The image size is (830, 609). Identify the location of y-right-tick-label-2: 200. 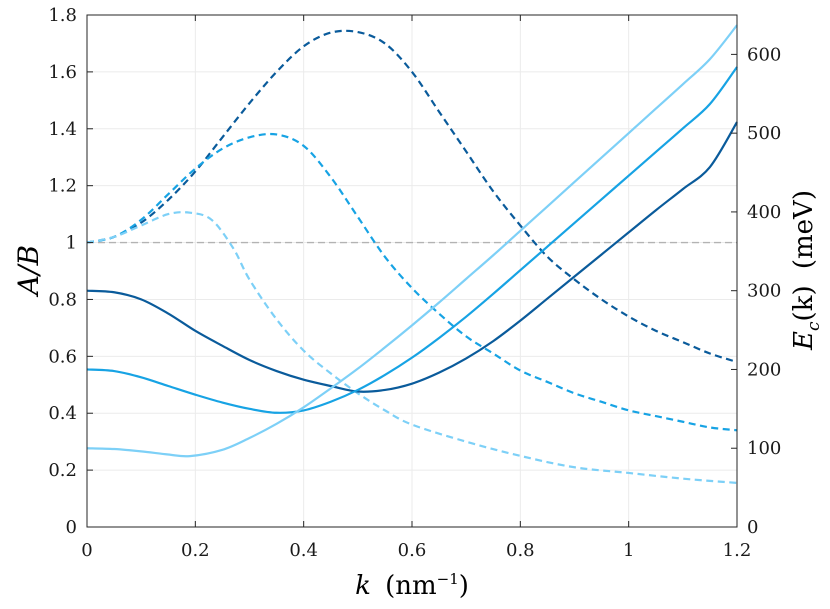
(764, 369).